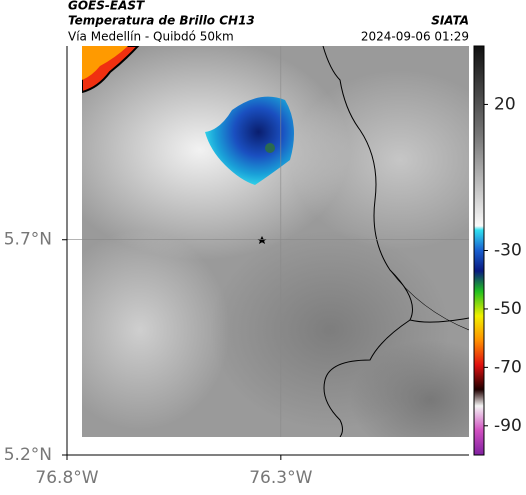 This screenshot has width=526, height=495. What do you see at coordinates (508, 309) in the screenshot?
I see `colorbar-tick-label: -50` at bounding box center [508, 309].